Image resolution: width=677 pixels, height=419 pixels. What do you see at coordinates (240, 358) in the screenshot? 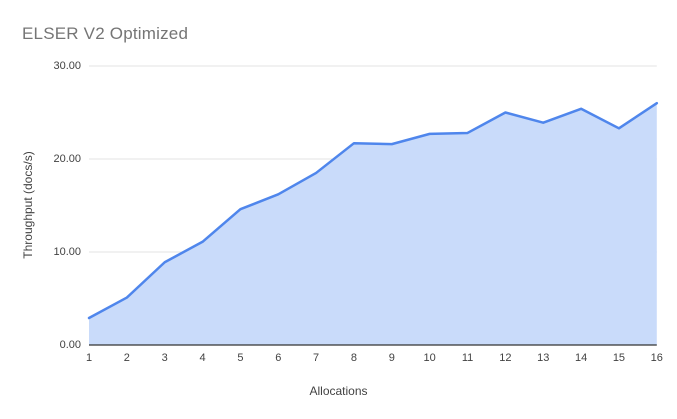
I see `x-tick-label: 5` at bounding box center [240, 358].